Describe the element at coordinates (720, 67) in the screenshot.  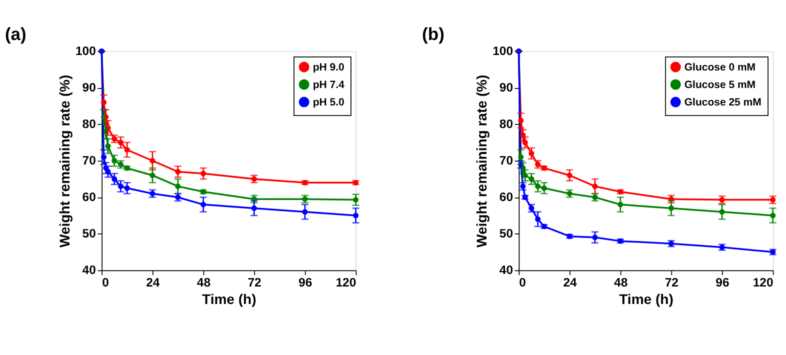
I see `legend-label: Glucose 0 mM` at that location.